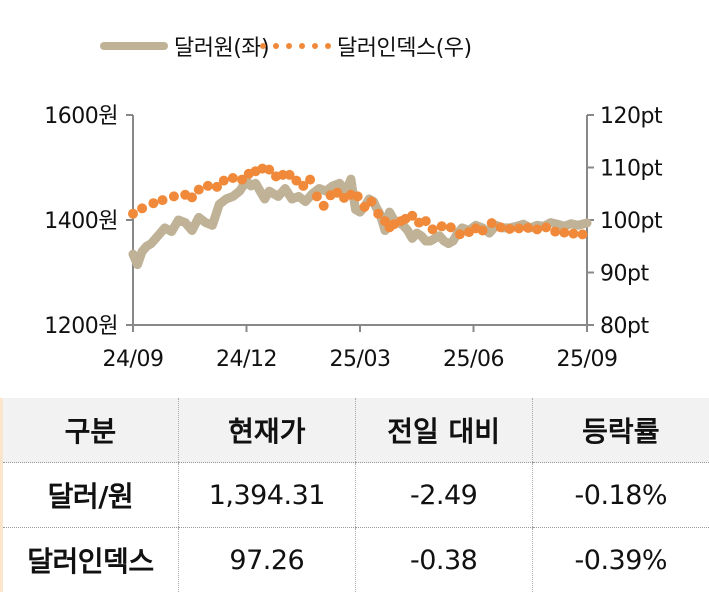  Describe the element at coordinates (90, 495) in the screenshot. I see `row-name: 달러/원` at that location.